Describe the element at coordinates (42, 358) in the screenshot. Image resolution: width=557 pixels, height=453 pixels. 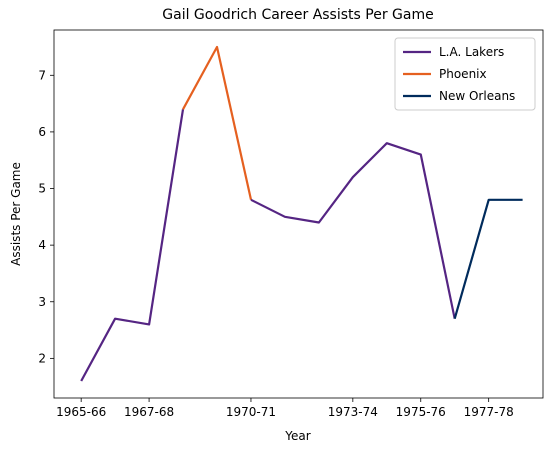
I see `y-tick-label: 2` at that location.